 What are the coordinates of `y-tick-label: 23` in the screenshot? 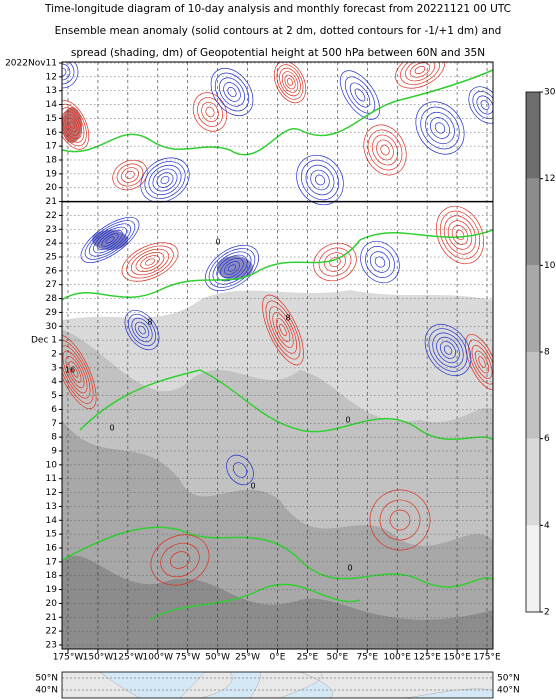 It's located at (51, 230).